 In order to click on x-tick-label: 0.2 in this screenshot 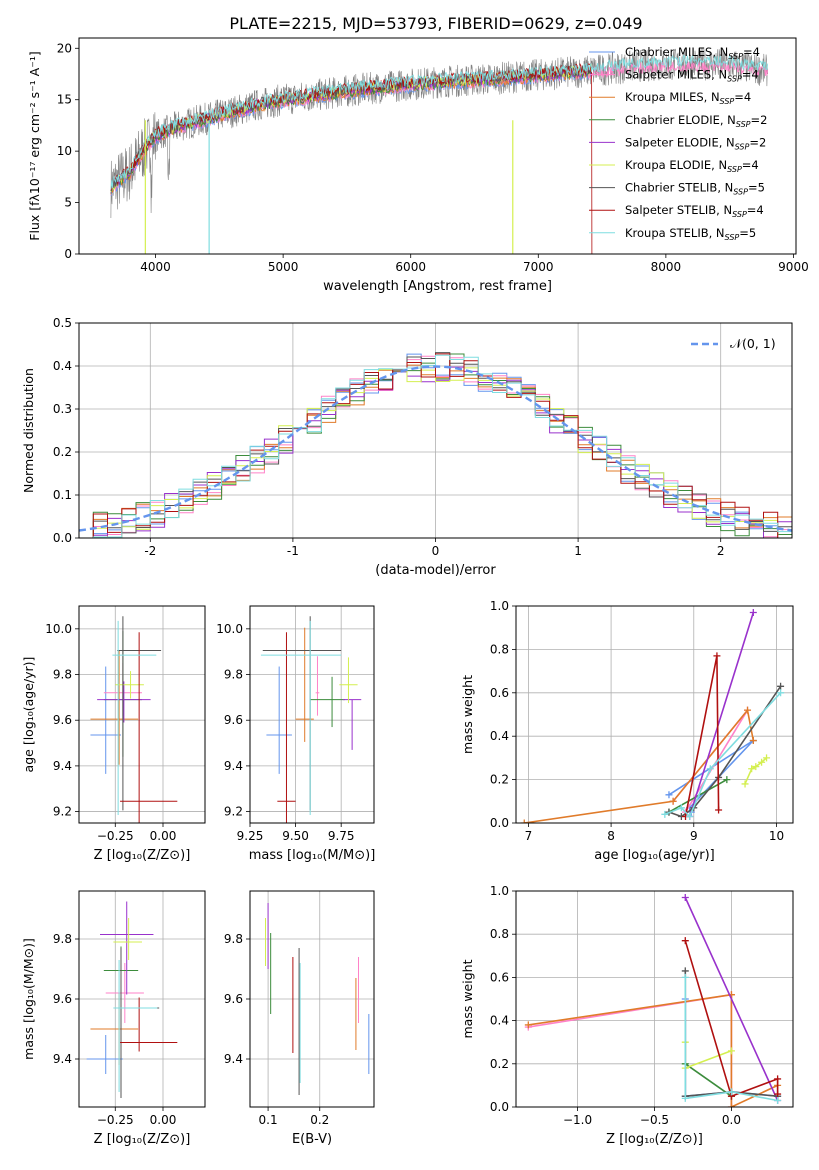, I will do `click(319, 1120)`.